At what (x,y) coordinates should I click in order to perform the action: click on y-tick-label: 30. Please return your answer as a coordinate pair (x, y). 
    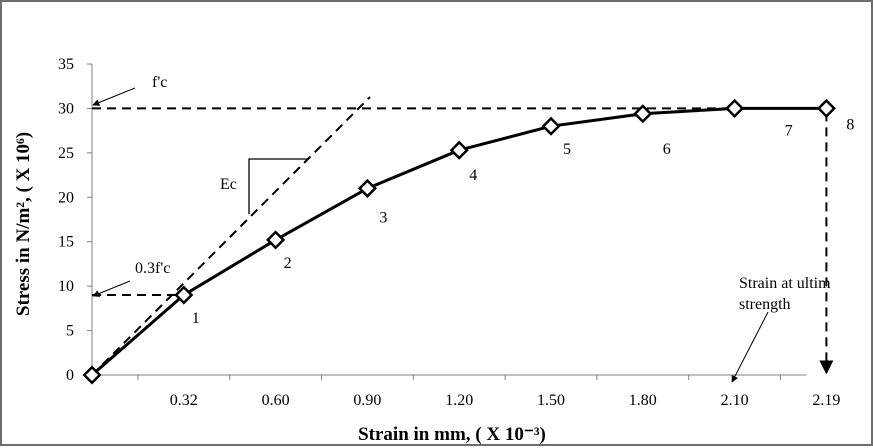
    Looking at the image, I should click on (66, 108).